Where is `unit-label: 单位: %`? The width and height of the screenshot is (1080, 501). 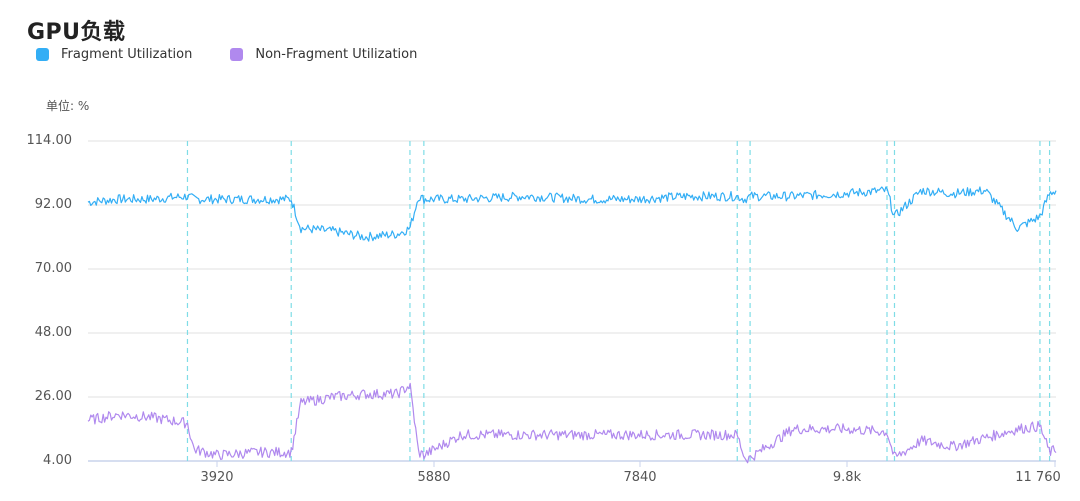
unit-label: 单位: % is located at coordinates (68, 106).